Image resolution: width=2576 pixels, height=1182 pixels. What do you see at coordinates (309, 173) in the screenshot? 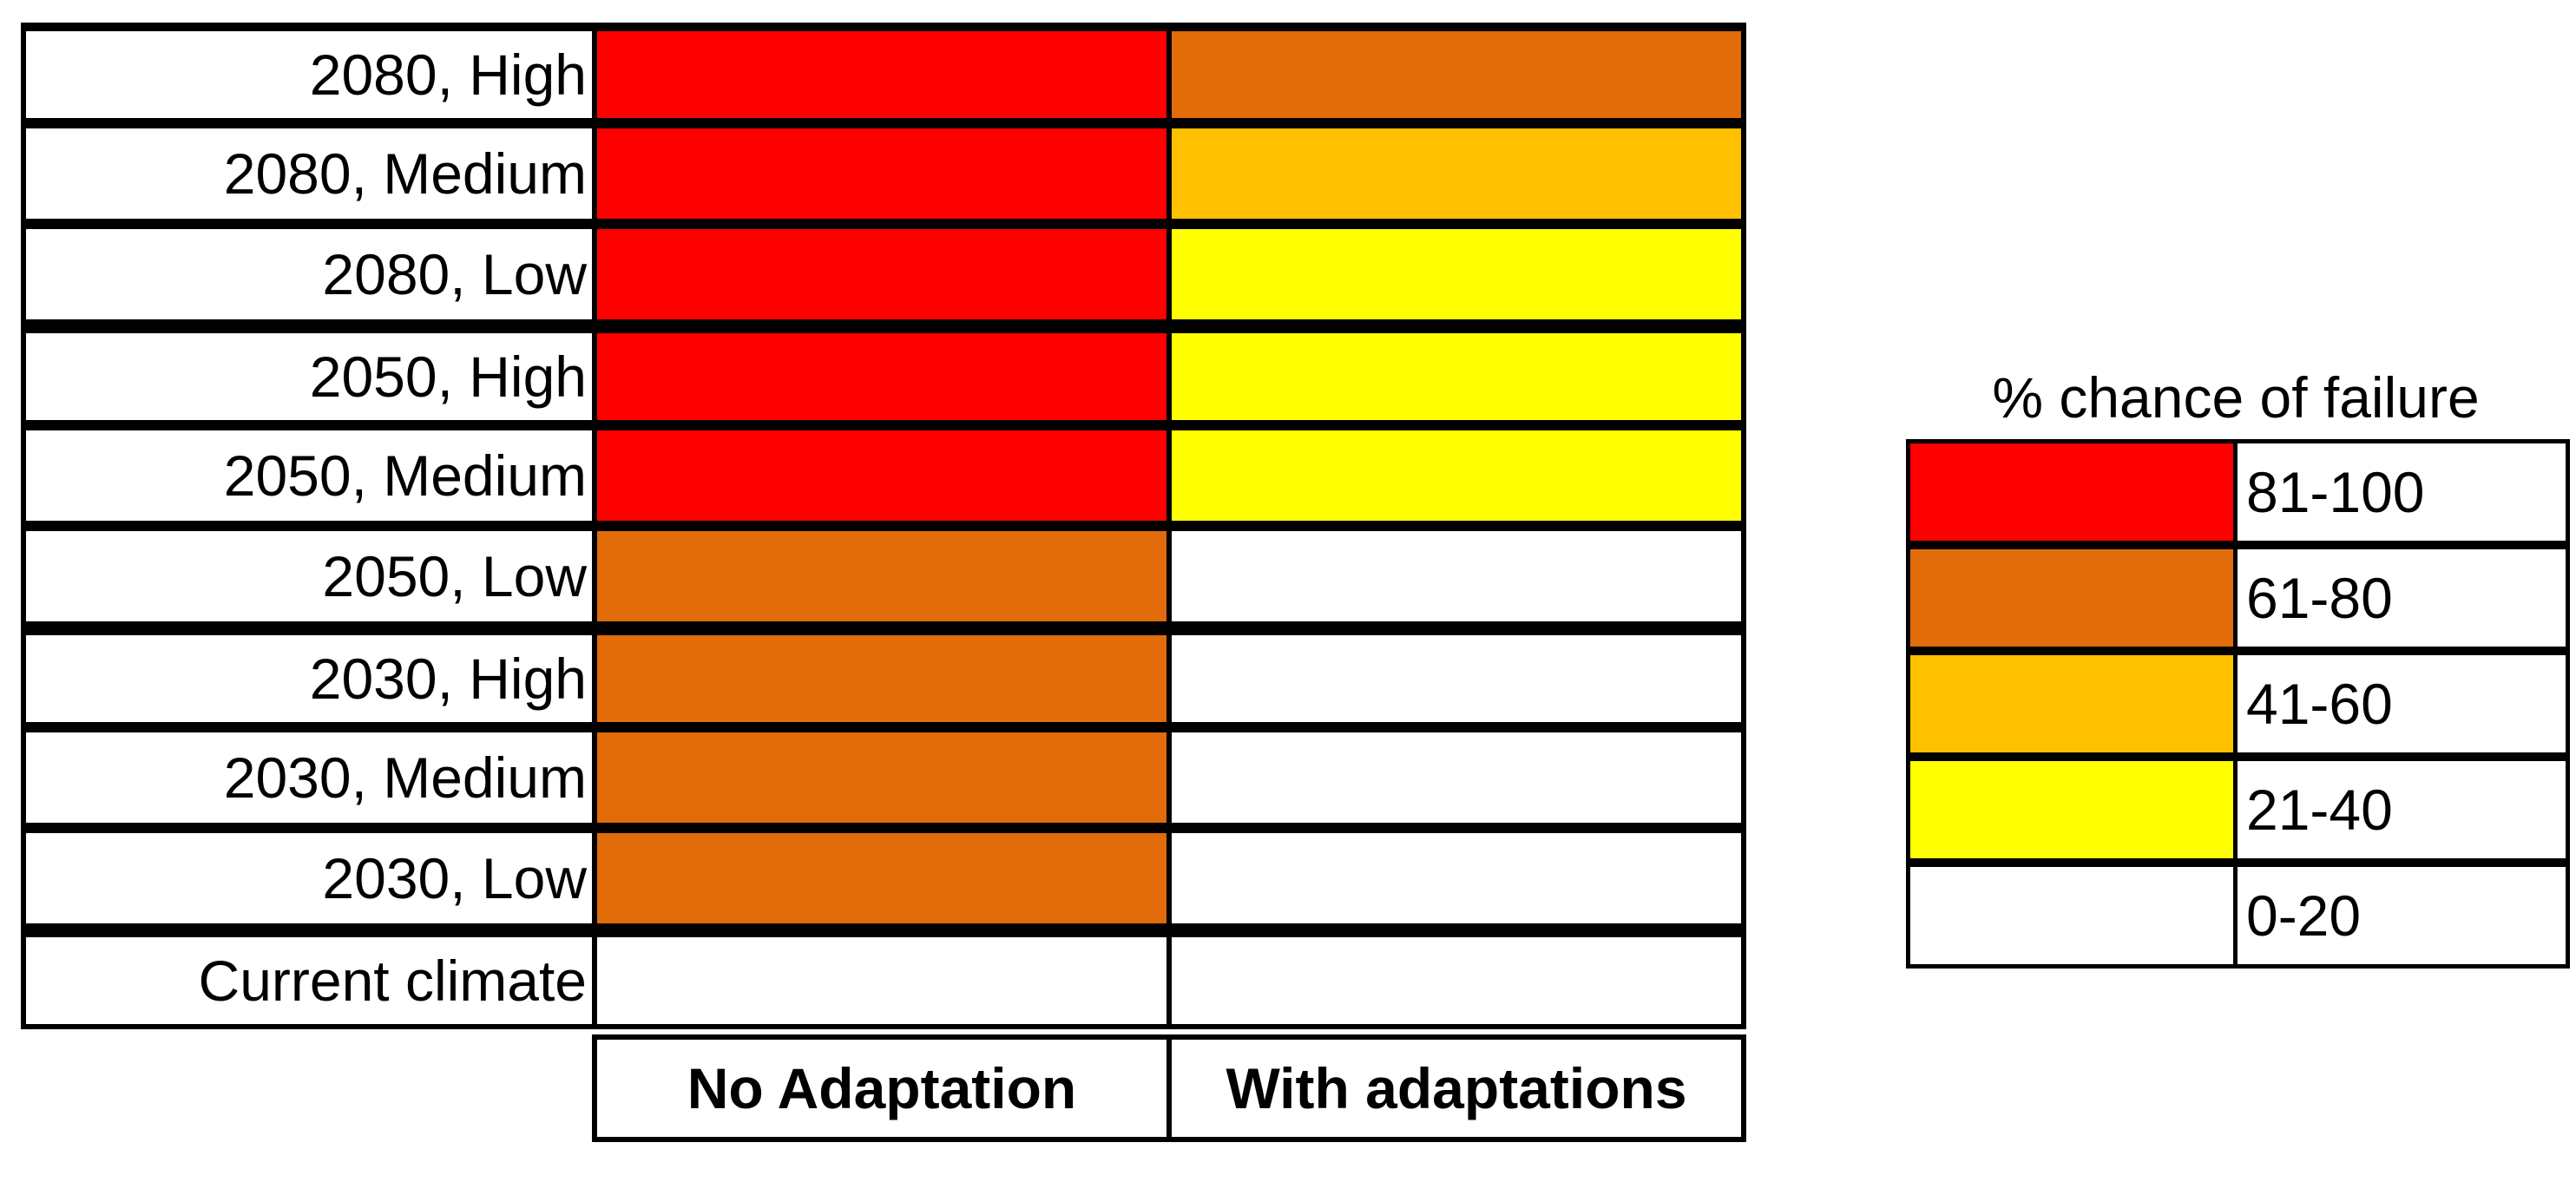
I see `row-label: 2080, Medium` at bounding box center [309, 173].